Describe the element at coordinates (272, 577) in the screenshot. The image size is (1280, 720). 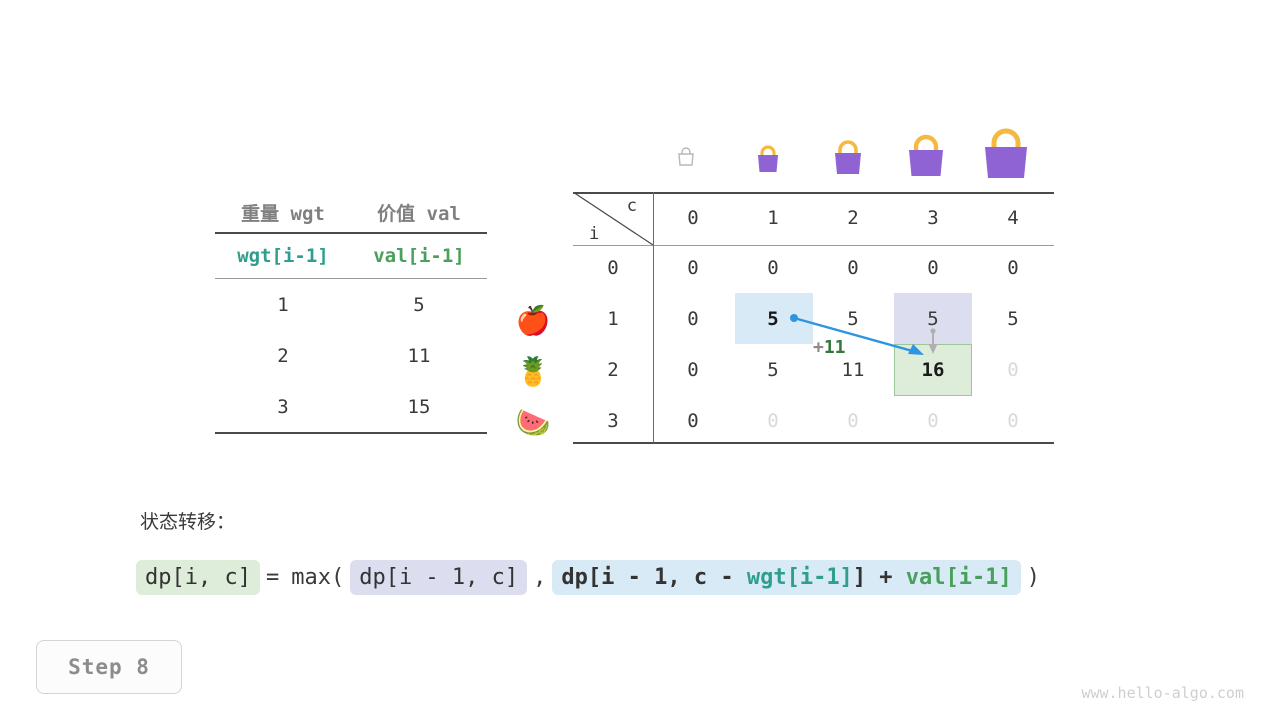
I see `formula-equals: =` at that location.